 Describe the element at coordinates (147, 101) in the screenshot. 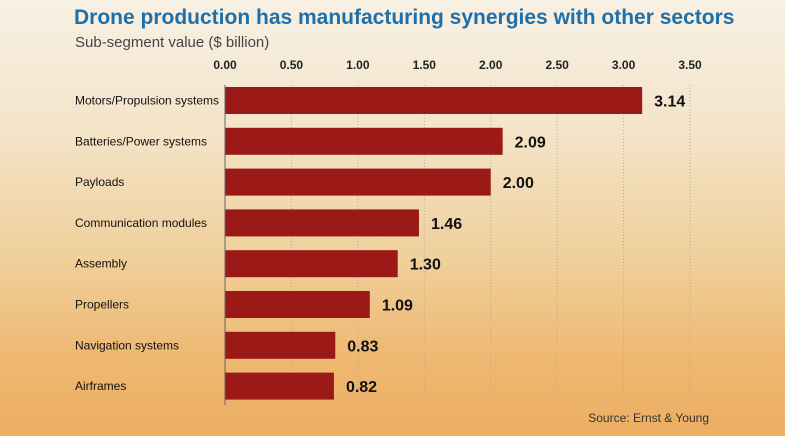

I see `category-label: Motors/Propulsion systems` at that location.